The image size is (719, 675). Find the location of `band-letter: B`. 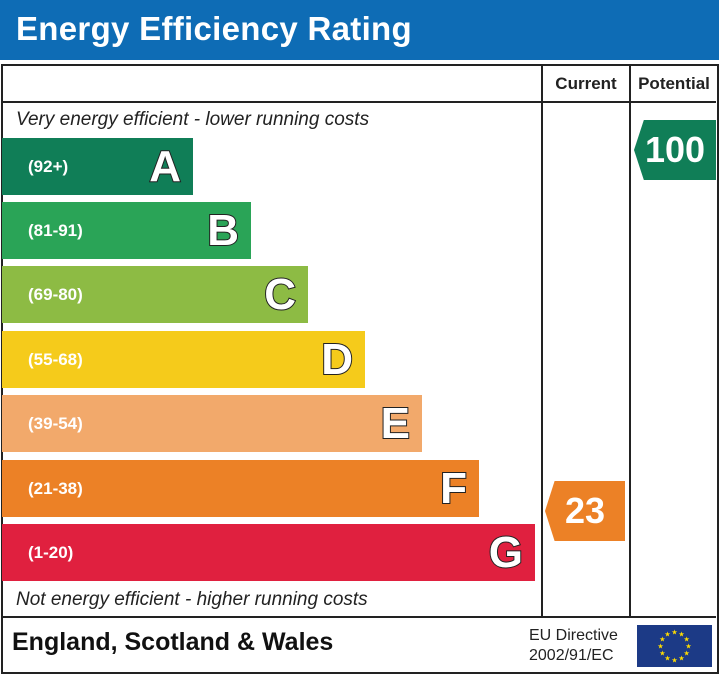

band-letter: B is located at coordinates (223, 230).